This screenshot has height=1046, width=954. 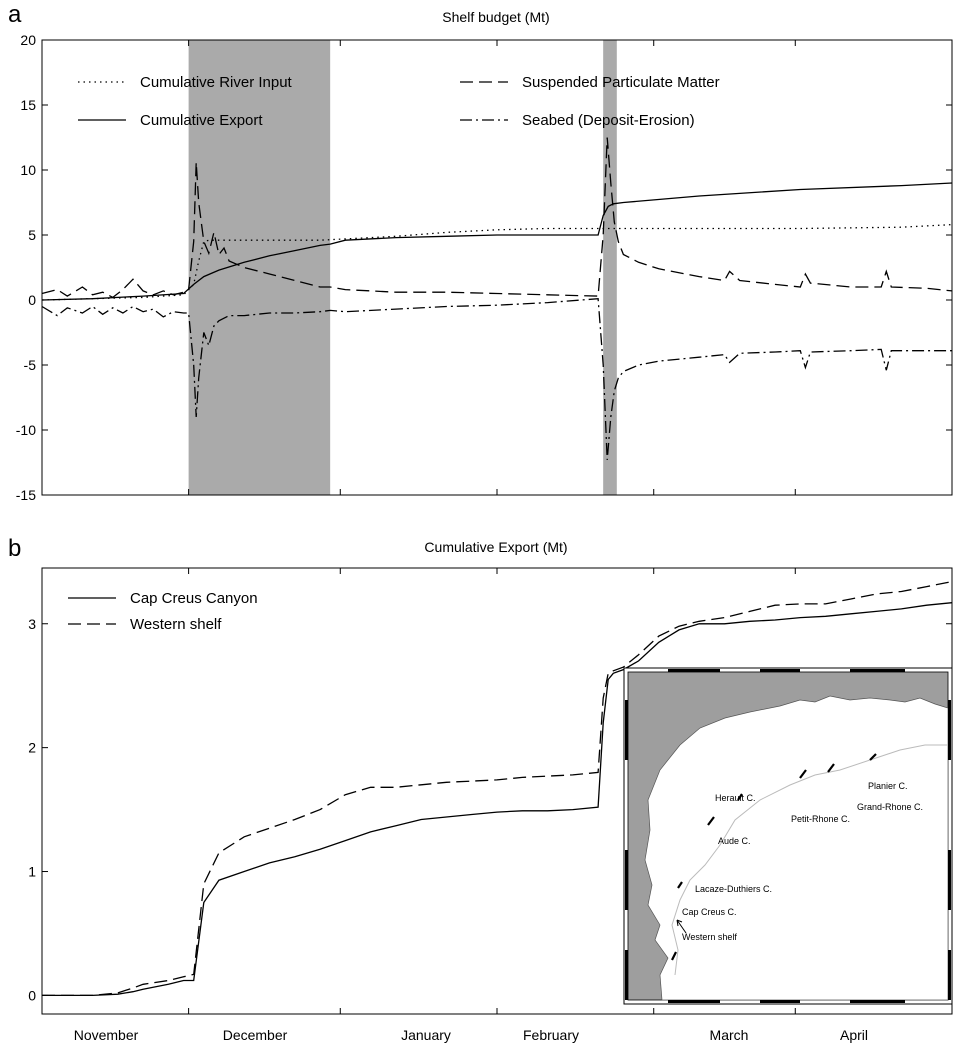 What do you see at coordinates (32, 872) in the screenshot?
I see `y-tick-label: 1` at bounding box center [32, 872].